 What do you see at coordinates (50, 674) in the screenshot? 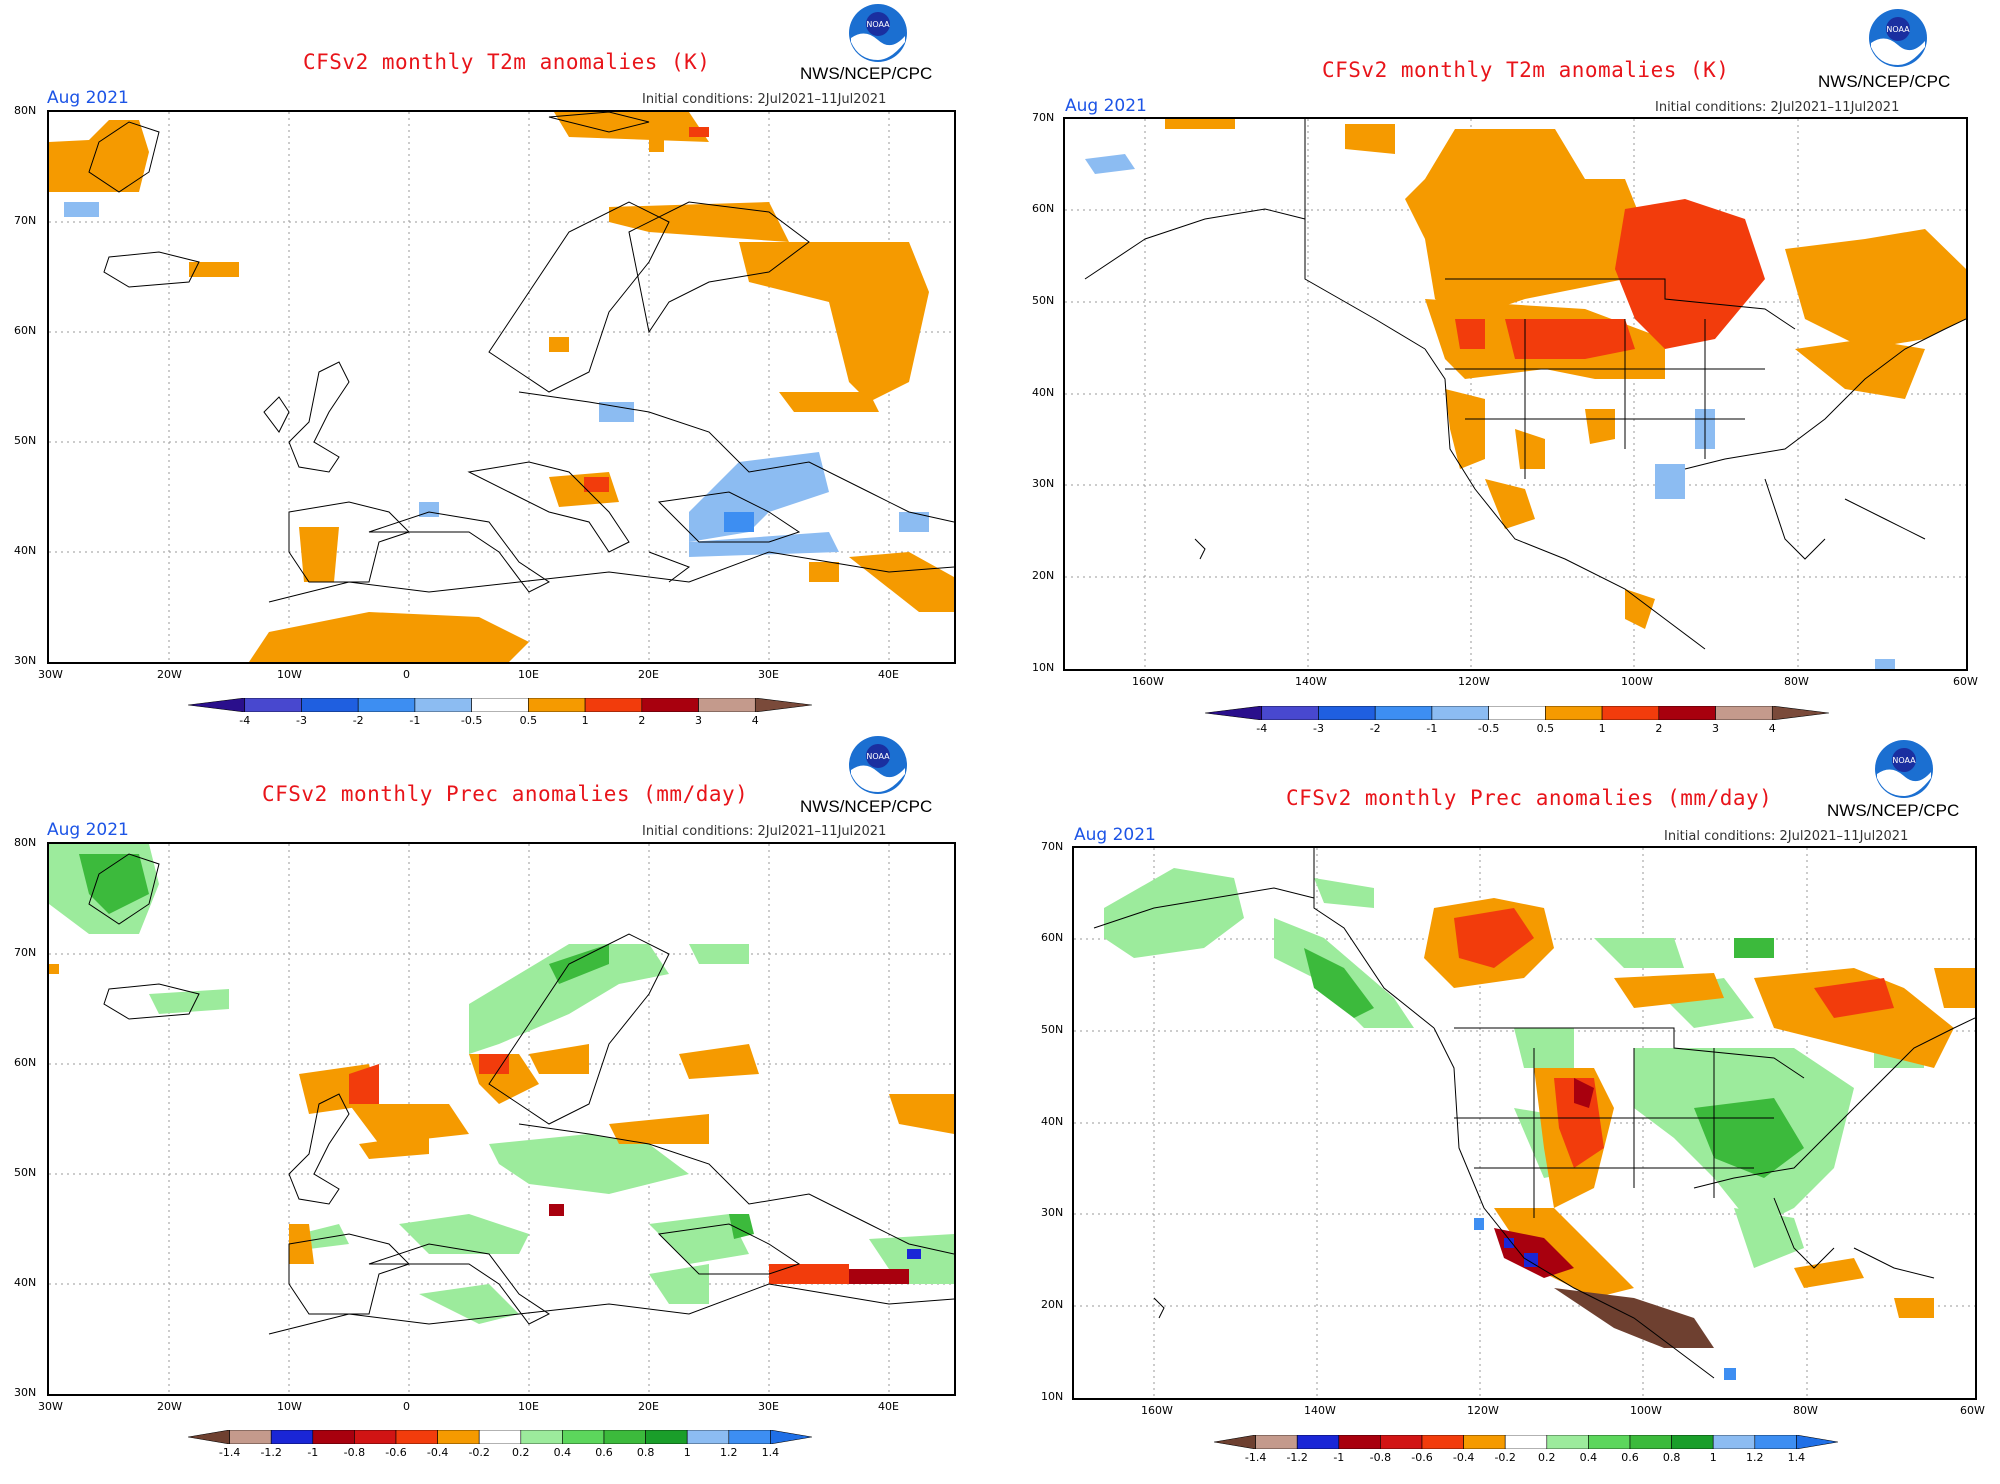
I see `lon-label: 30W` at bounding box center [50, 674].